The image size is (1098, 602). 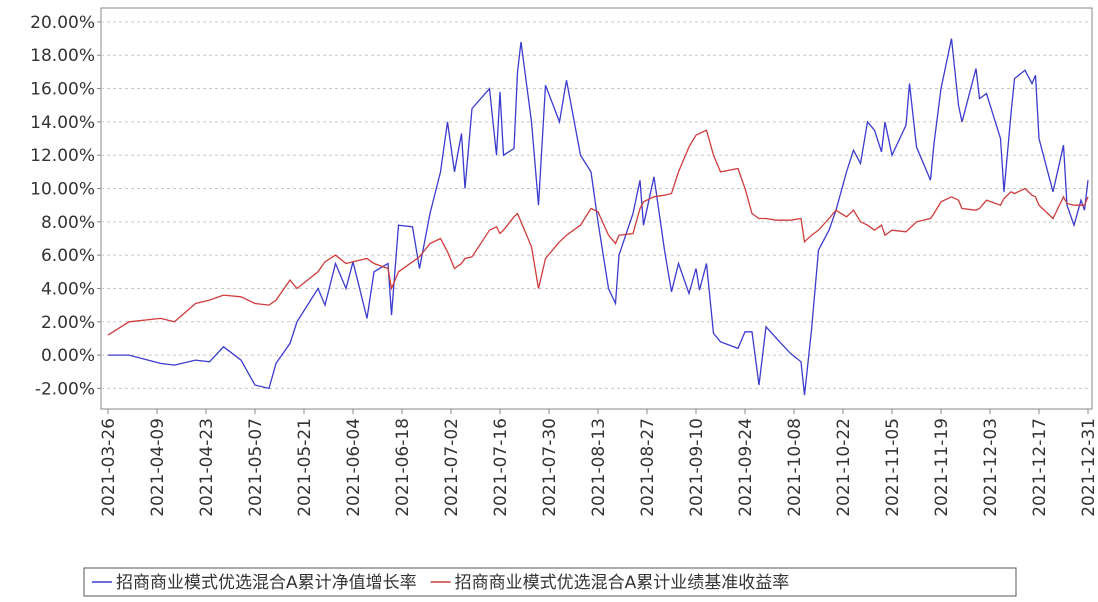 I want to click on x-tick-label: 2021-07-16, so click(x=501, y=467).